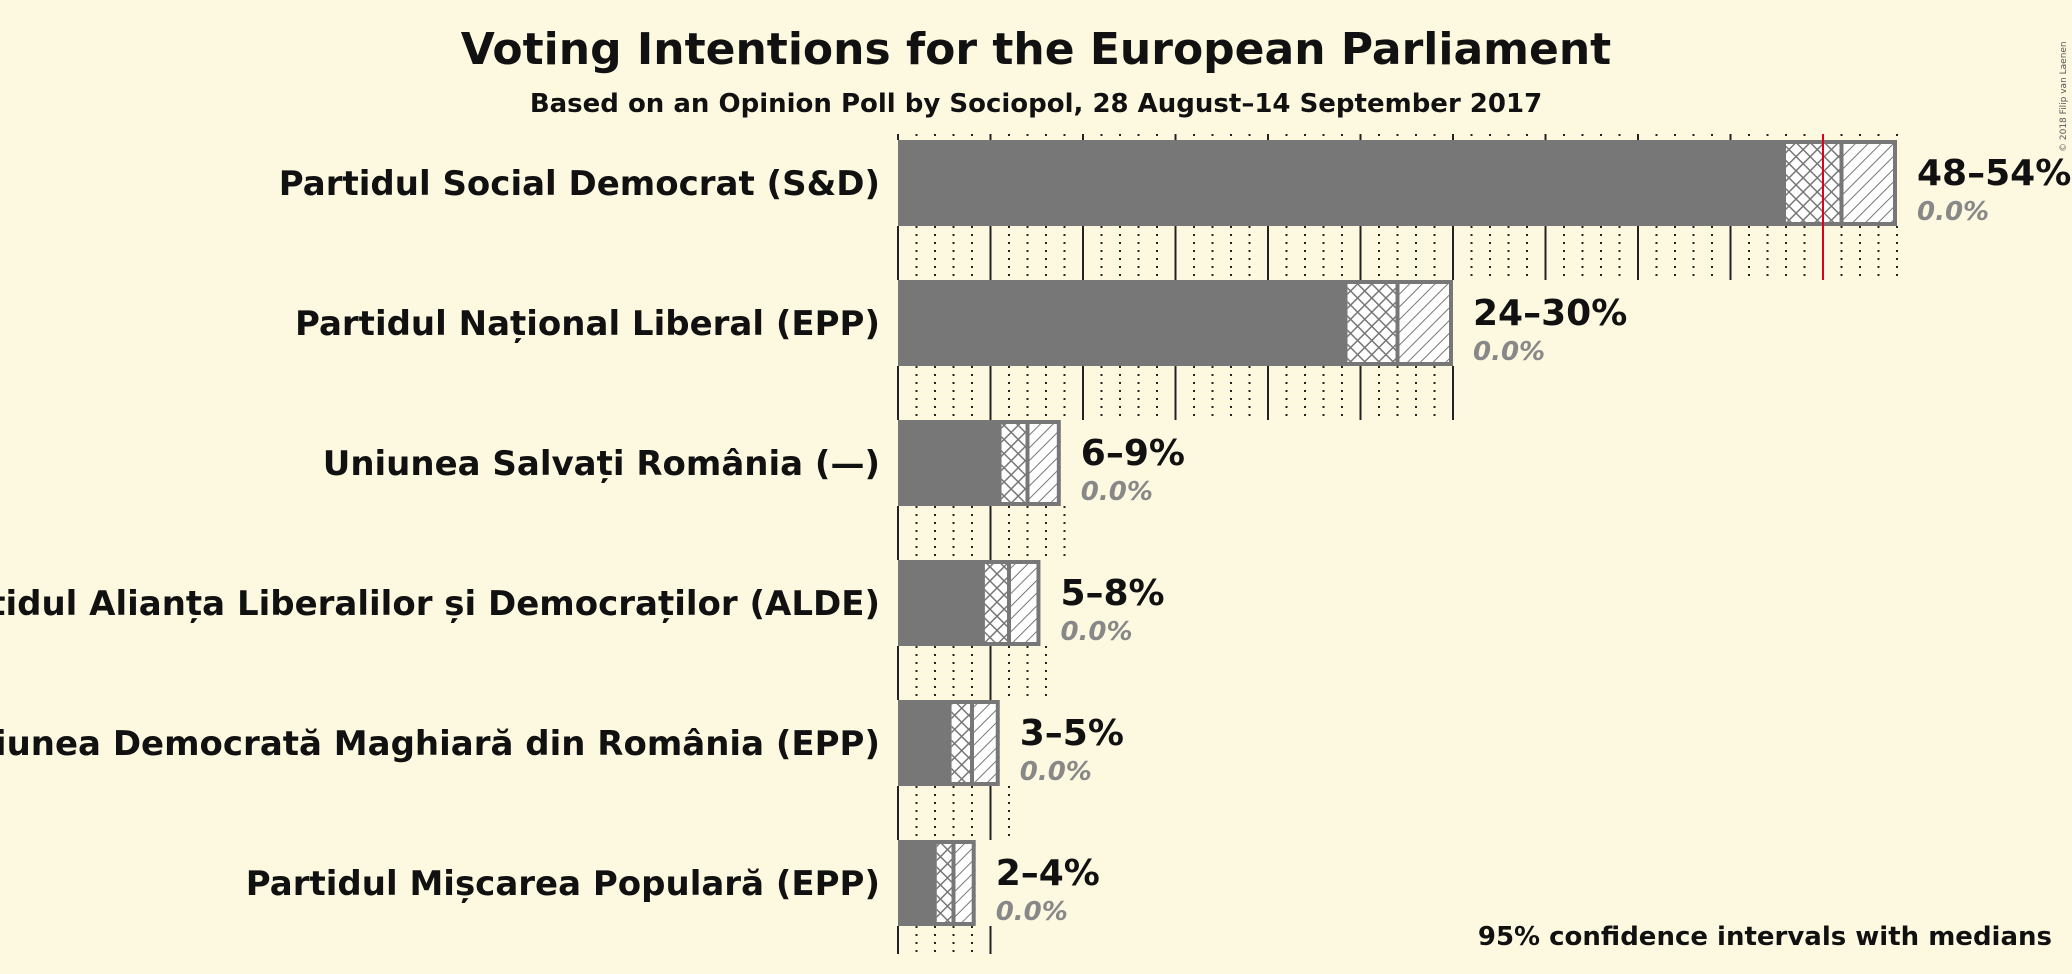 This screenshot has width=2072, height=974. Describe the element at coordinates (1072, 733) in the screenshot. I see `range-label: 3–5%` at that location.